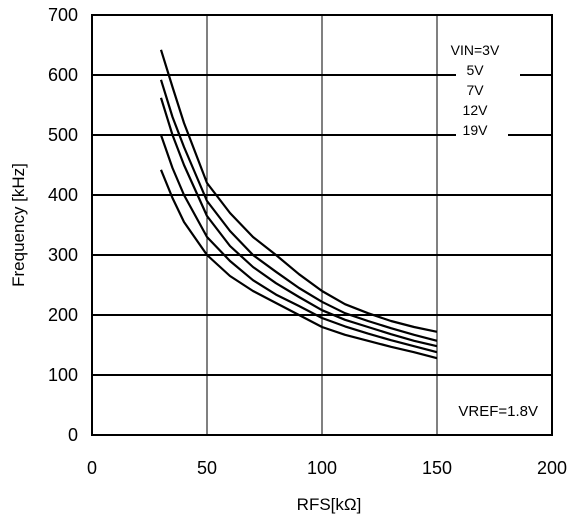  Describe the element at coordinates (207, 468) in the screenshot. I see `x-tick-label: 50` at that location.